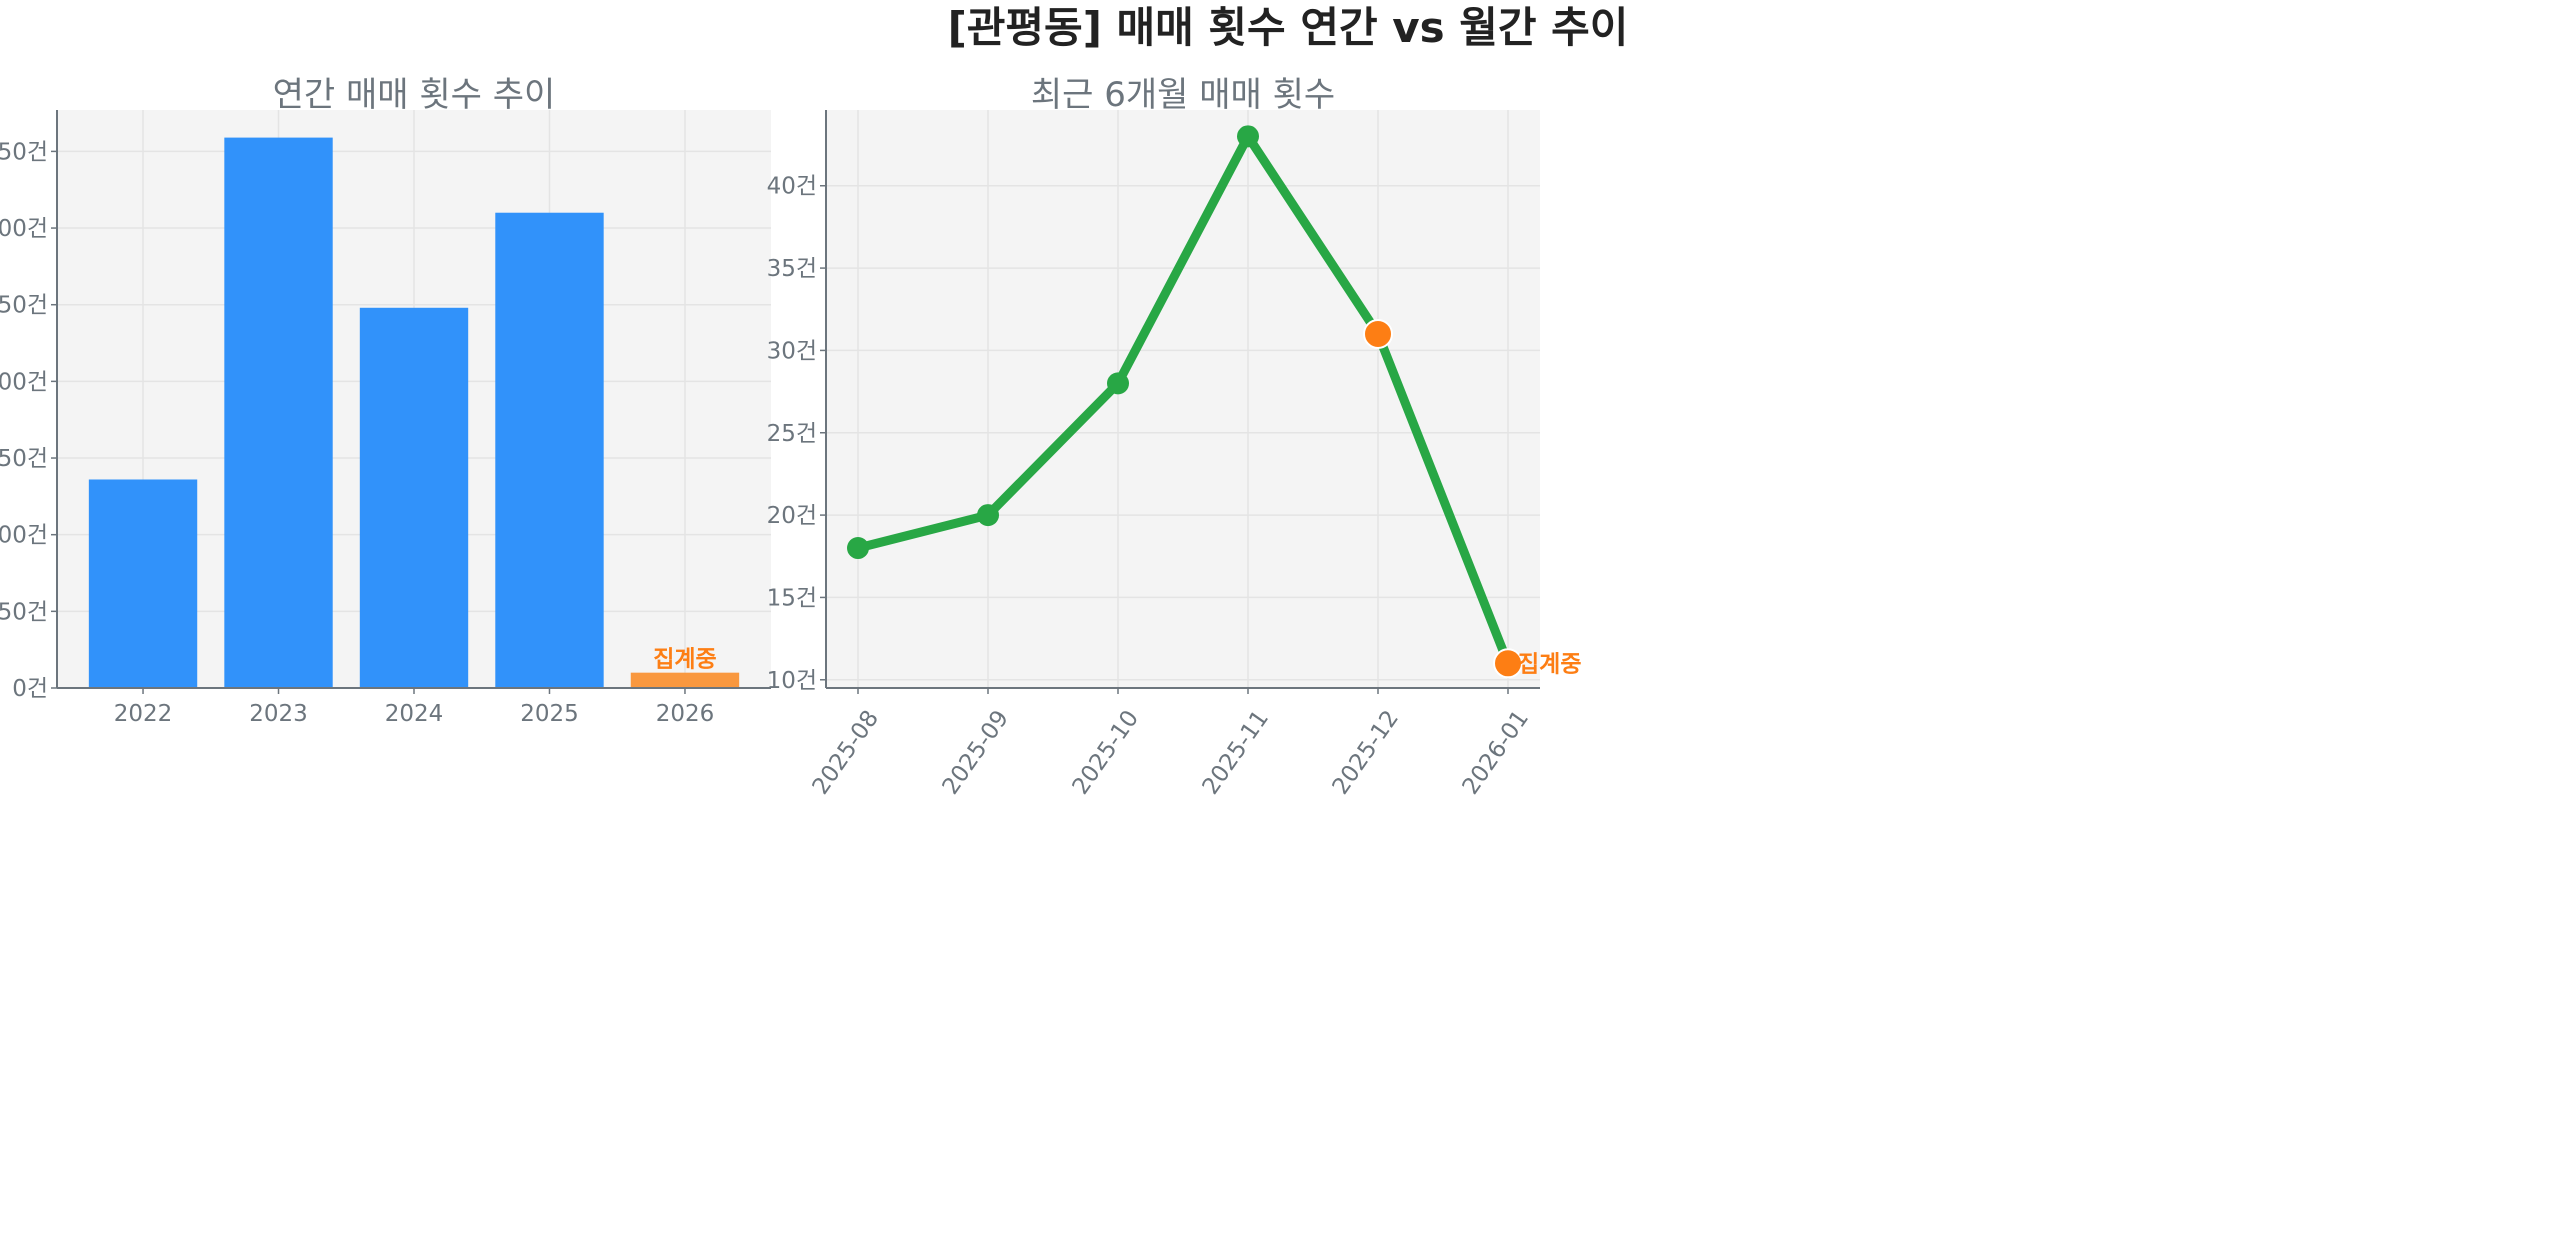 Image resolution: width=2560 pixels, height=1239 pixels. What do you see at coordinates (792, 434) in the screenshot?
I see `y-tick-label: 25건` at bounding box center [792, 434].